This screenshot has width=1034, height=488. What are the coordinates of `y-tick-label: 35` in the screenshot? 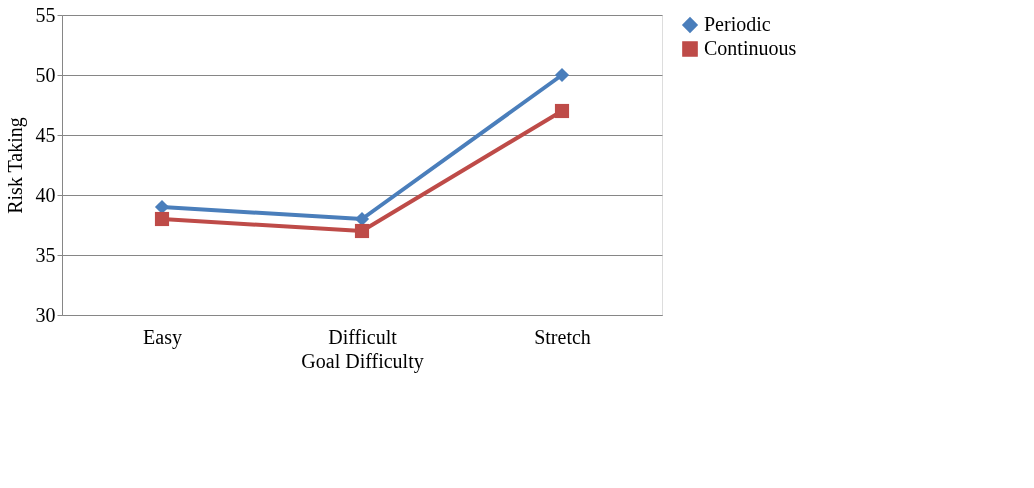 It's located at (45, 254).